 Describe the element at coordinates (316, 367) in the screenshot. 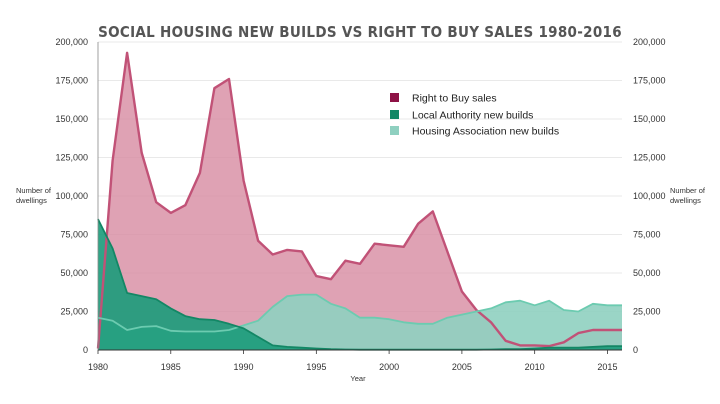

I see `x-tick-label: 1995` at that location.